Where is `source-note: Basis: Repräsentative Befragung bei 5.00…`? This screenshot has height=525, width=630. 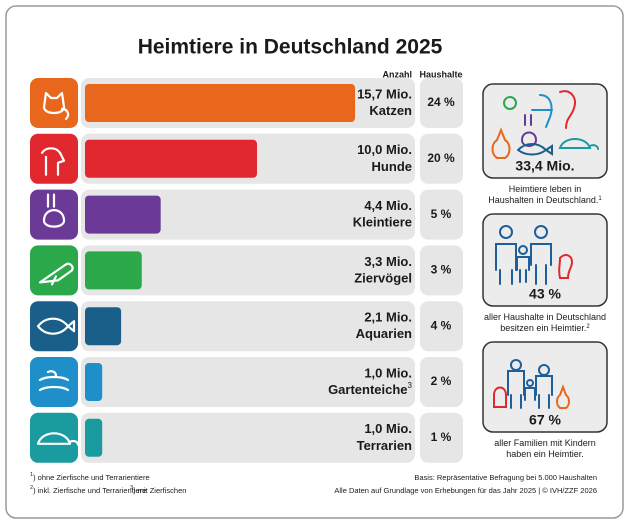 source-note: Basis: Repräsentative Befragung bei 5.00… is located at coordinates (505, 477).